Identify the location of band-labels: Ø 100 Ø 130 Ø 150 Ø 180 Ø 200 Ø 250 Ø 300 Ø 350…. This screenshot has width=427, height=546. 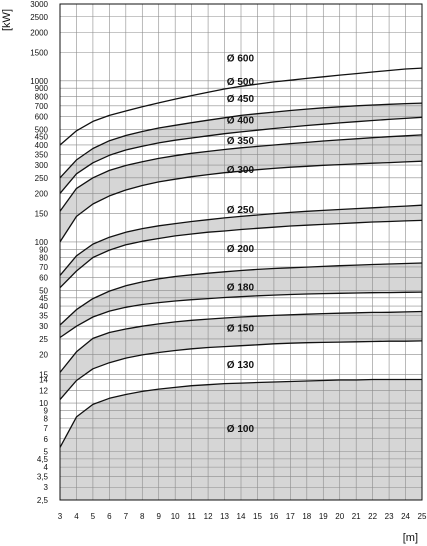
(241, 244).